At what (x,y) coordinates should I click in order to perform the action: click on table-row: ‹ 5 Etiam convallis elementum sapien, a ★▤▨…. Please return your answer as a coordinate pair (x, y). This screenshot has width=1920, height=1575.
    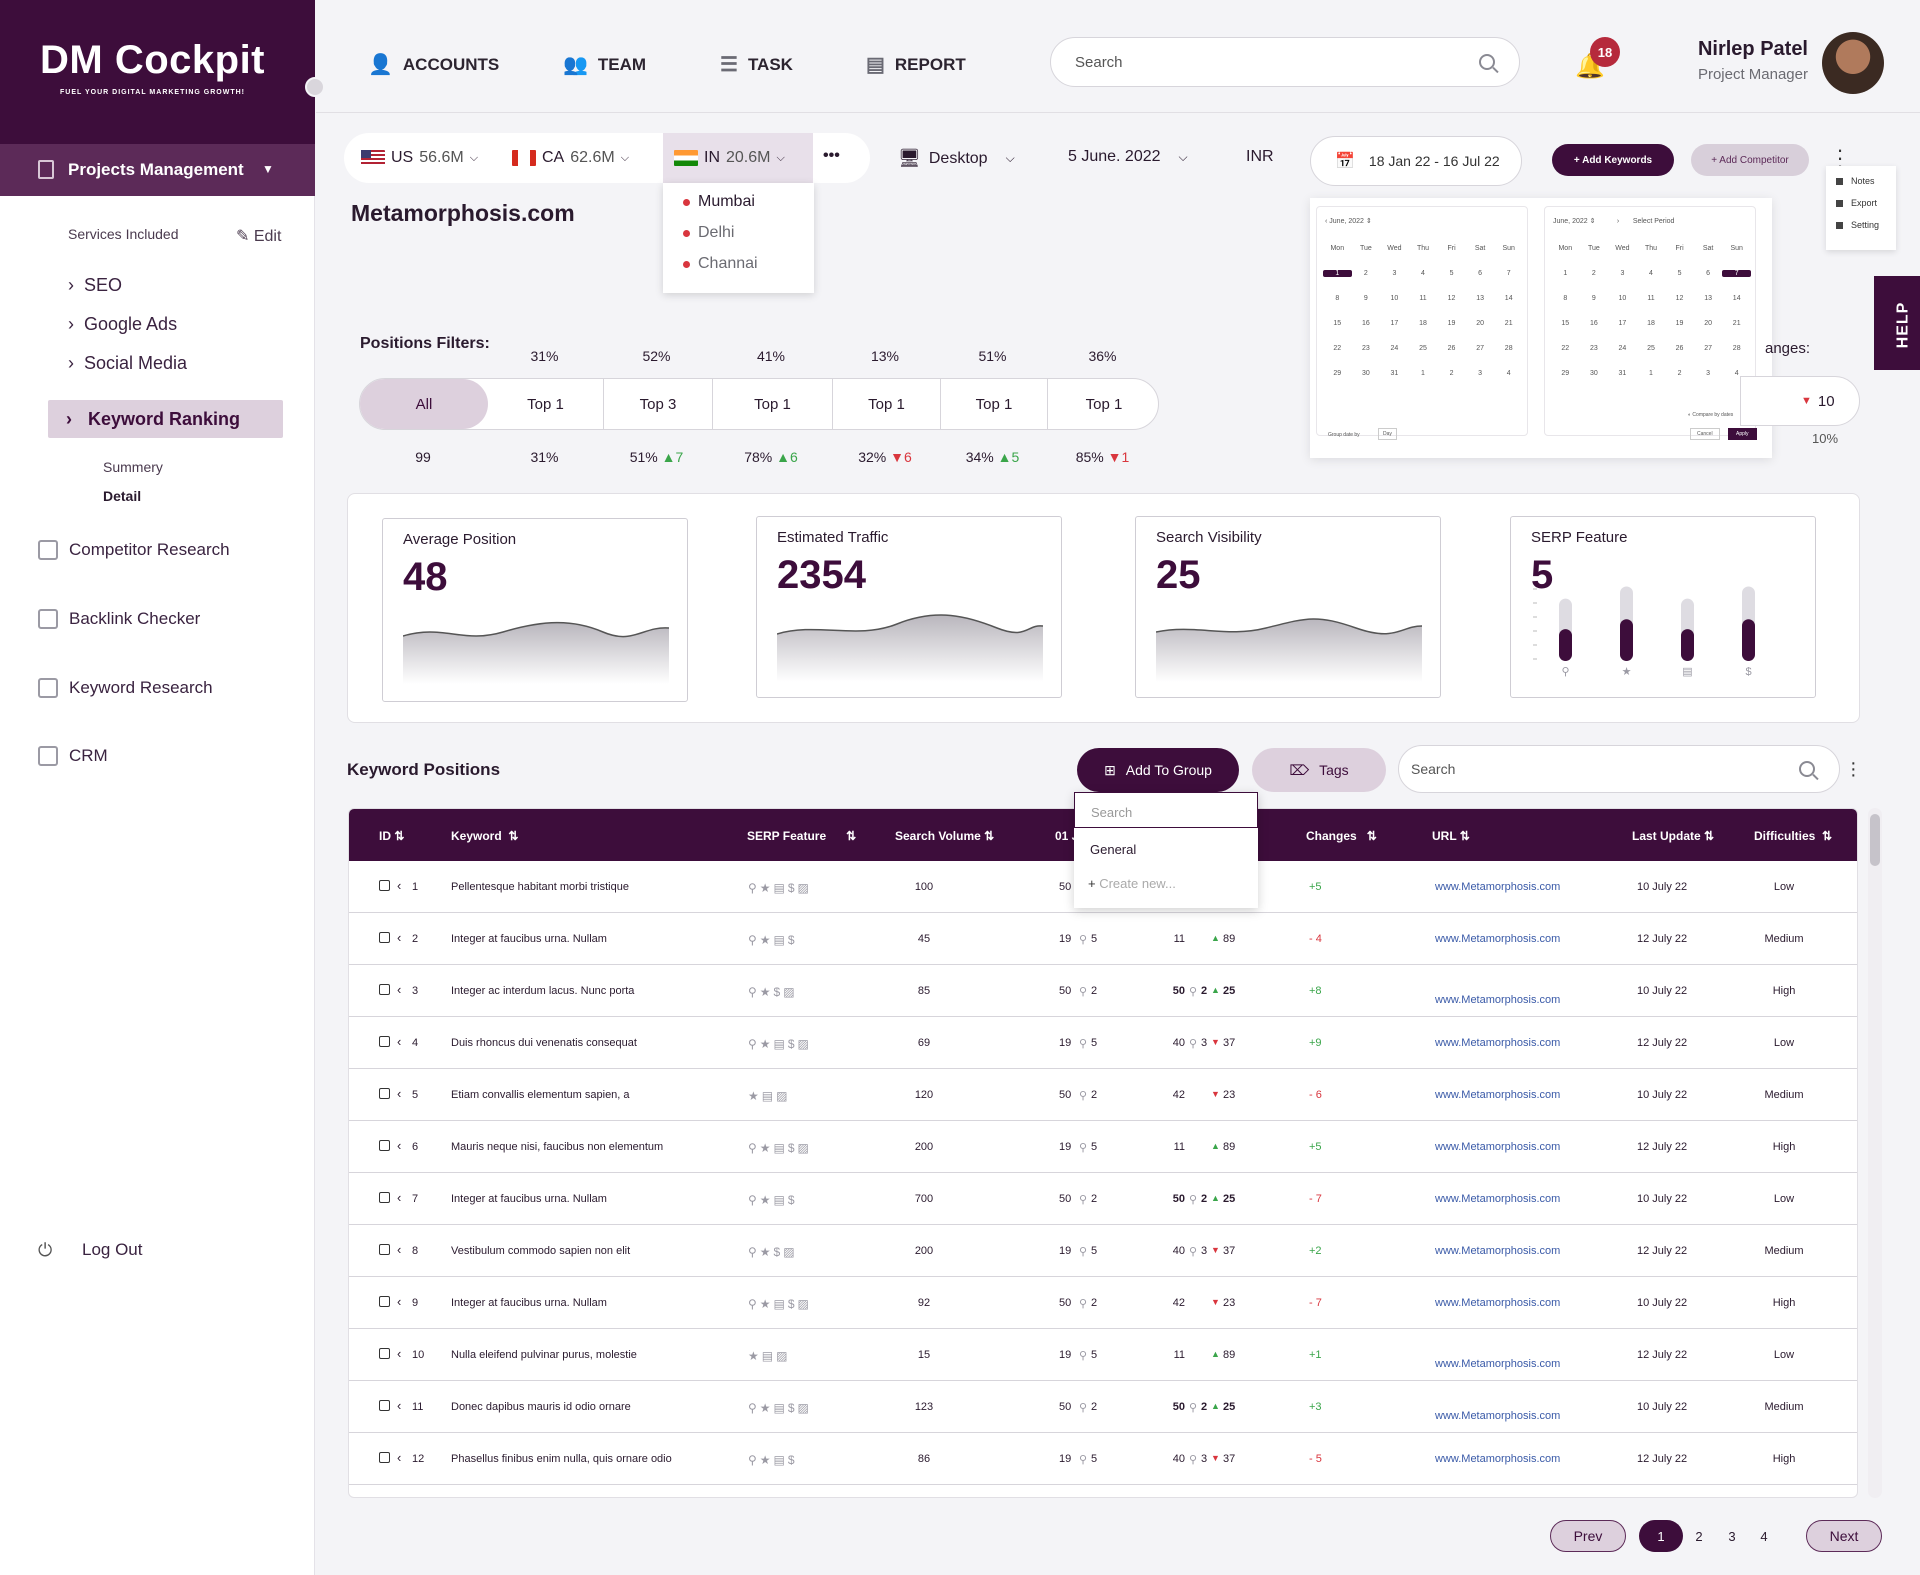
    Looking at the image, I should click on (1103, 1095).